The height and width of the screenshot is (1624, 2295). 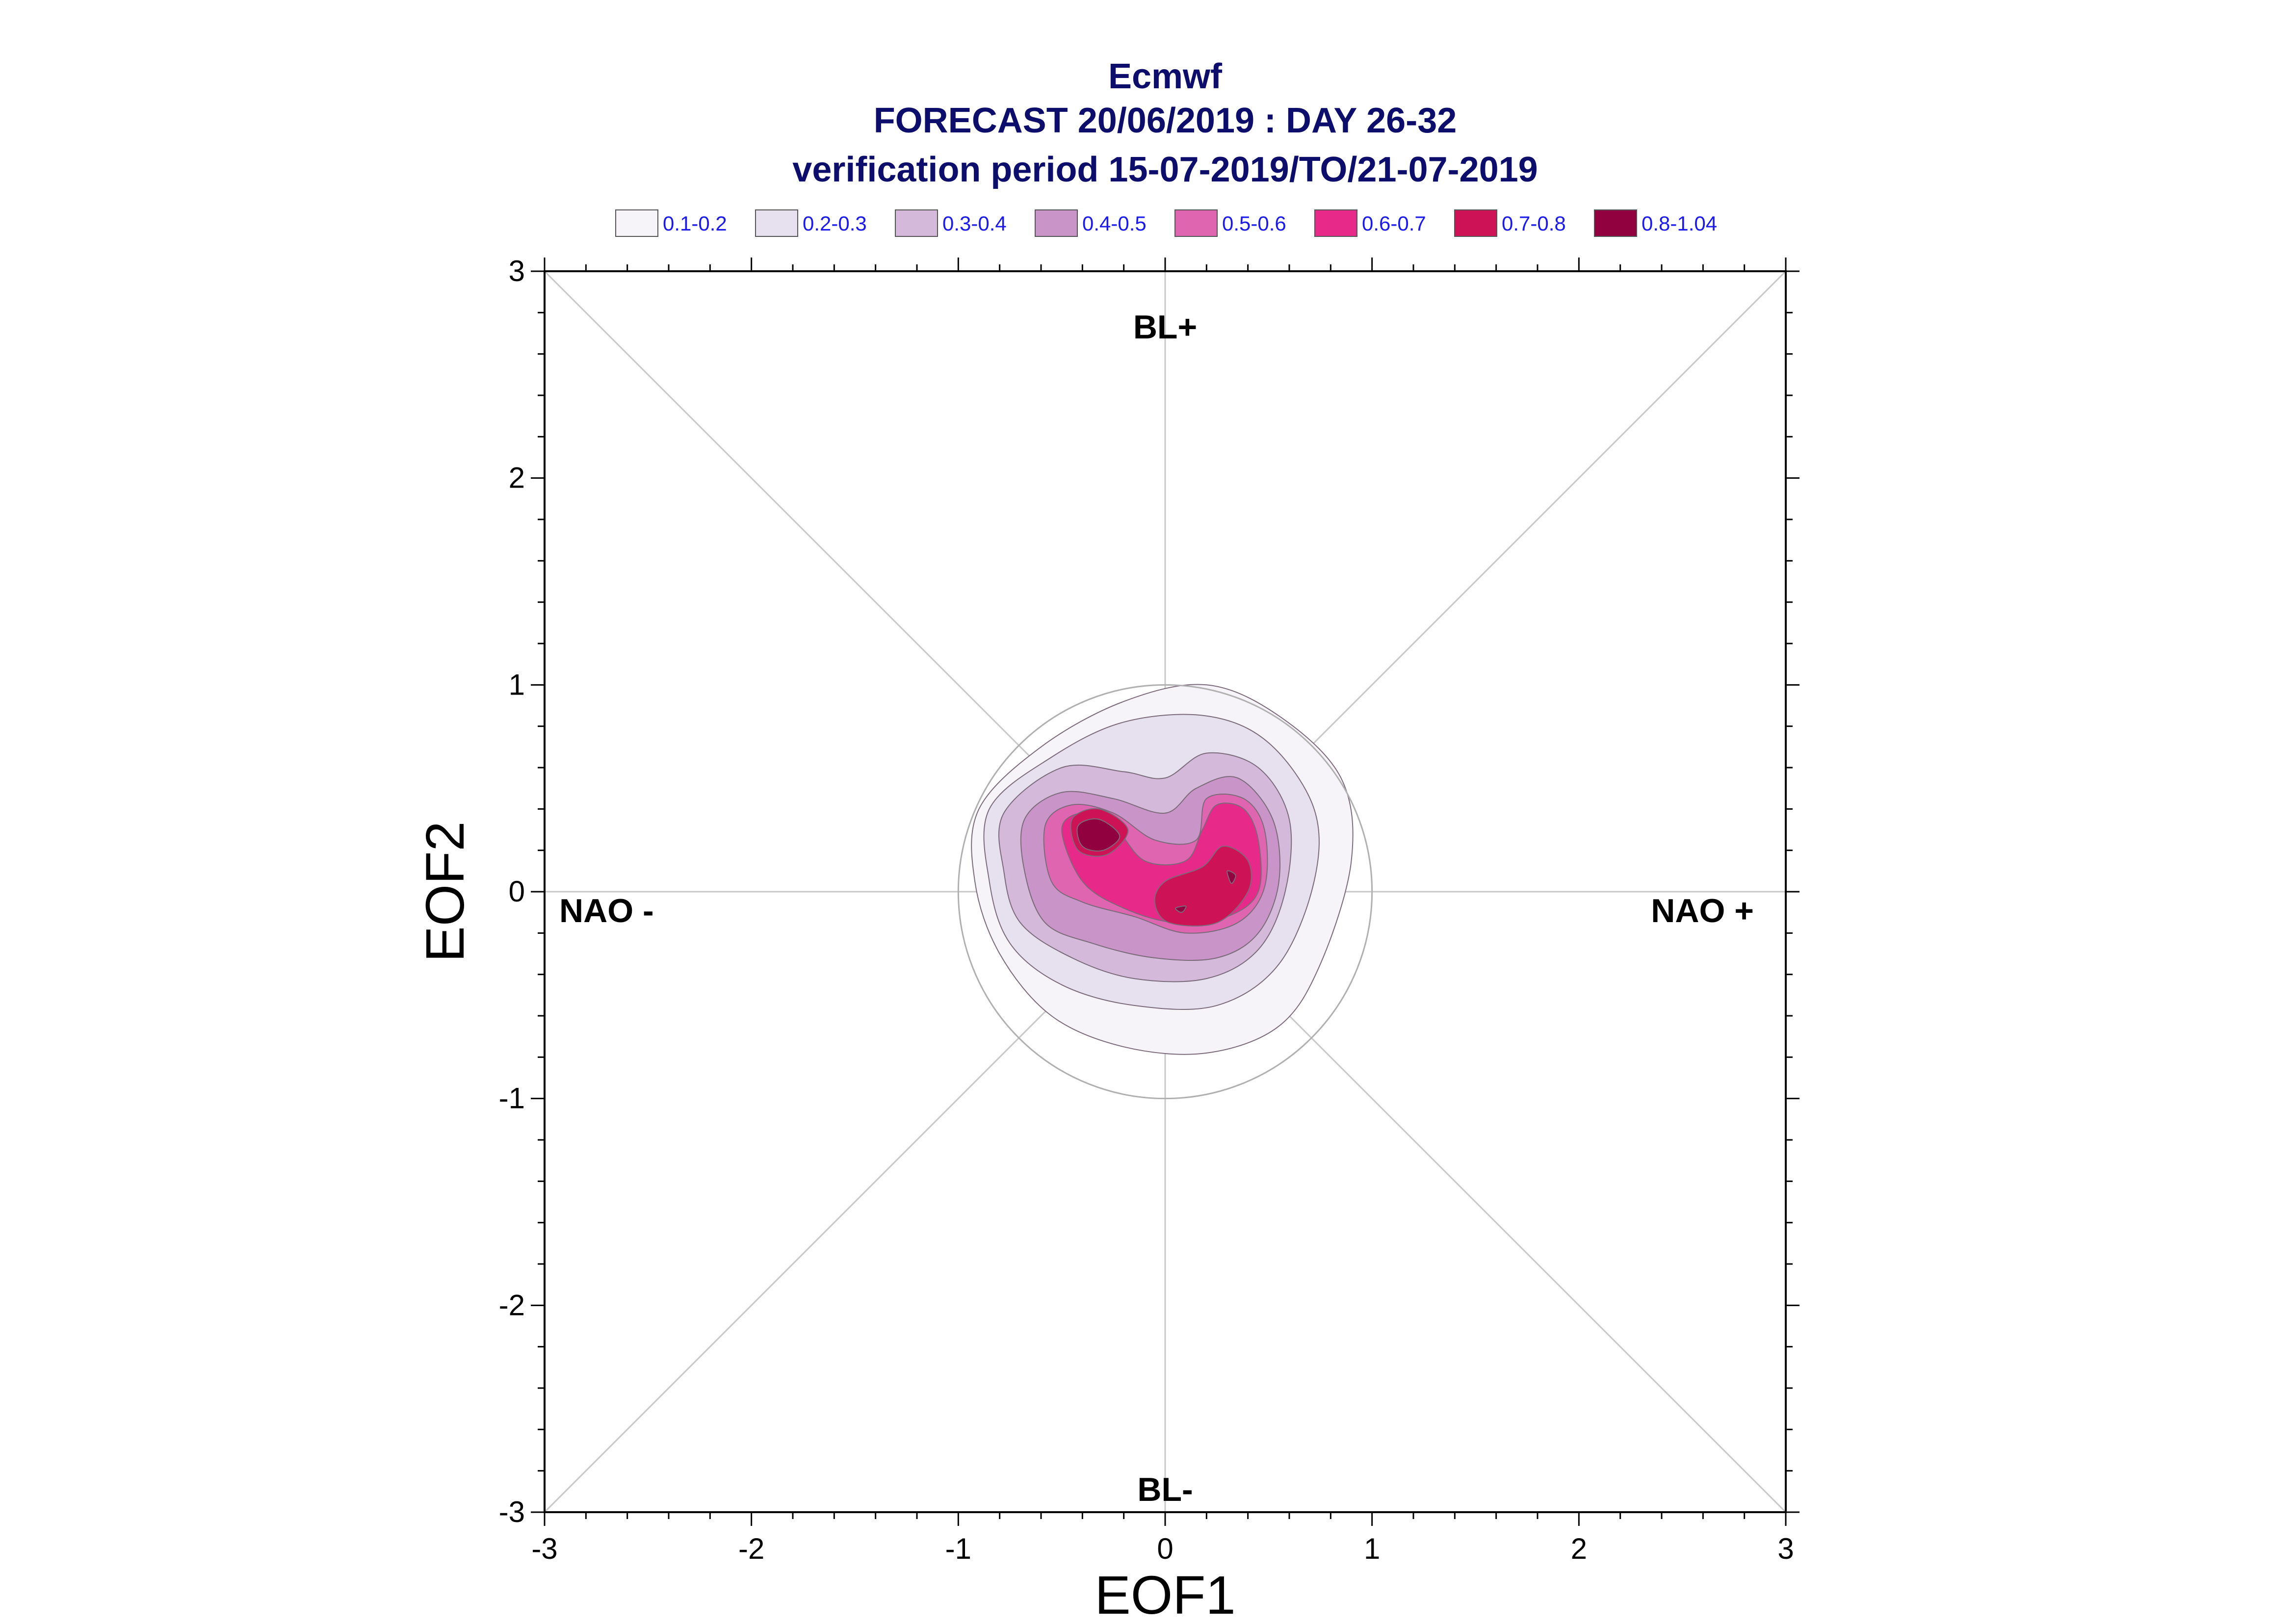 I want to click on x-tick-label: 1, so click(x=1372, y=1548).